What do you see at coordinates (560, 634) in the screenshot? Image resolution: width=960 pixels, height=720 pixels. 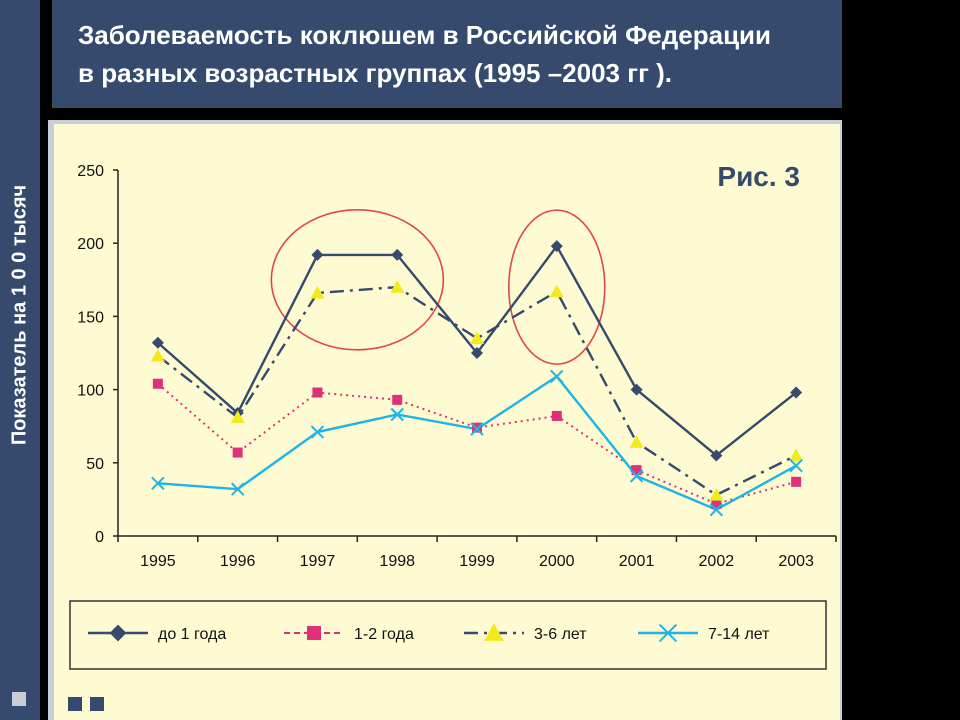 I see `legend-label: 3-6 лет` at bounding box center [560, 634].